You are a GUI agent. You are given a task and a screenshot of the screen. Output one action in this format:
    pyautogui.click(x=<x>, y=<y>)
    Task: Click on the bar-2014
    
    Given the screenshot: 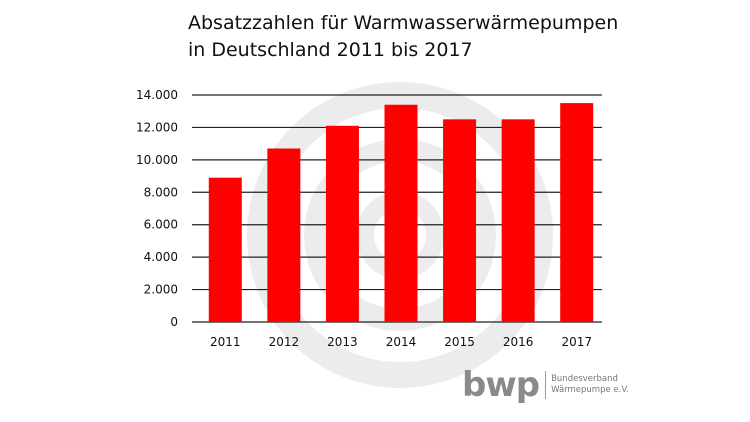 What is the action you would take?
    pyautogui.click(x=401, y=213)
    